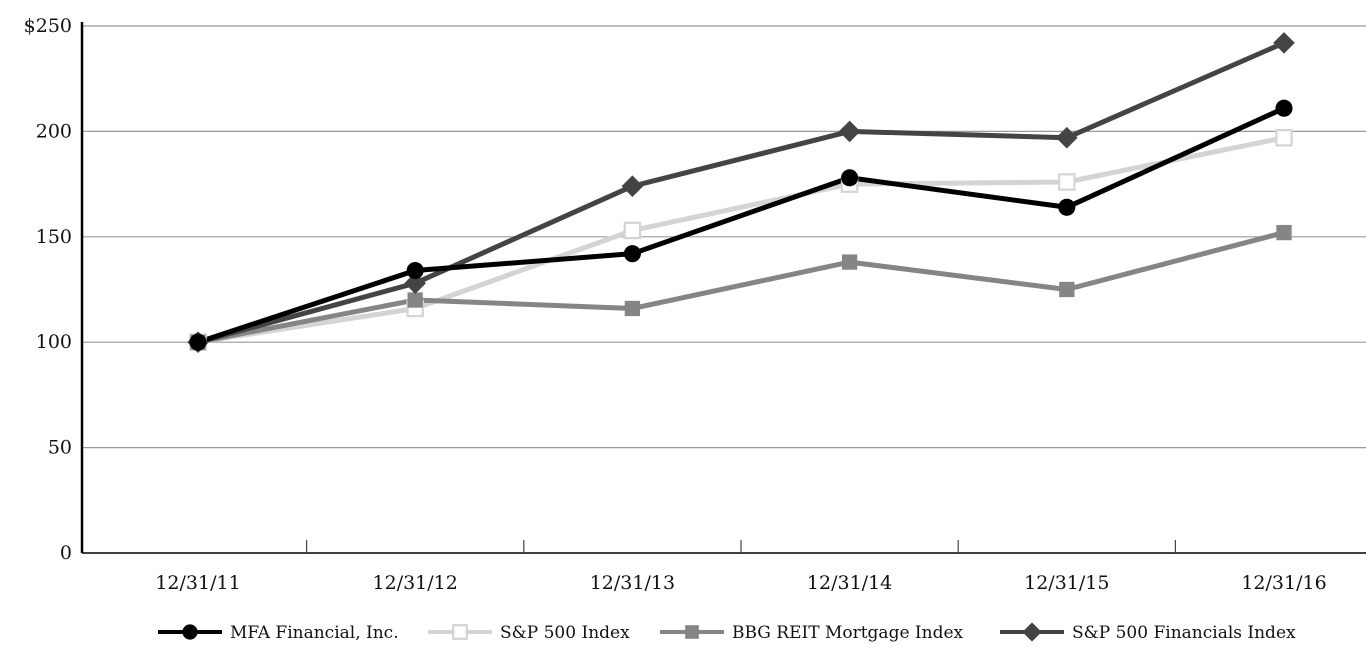 This screenshot has height=648, width=1366. I want to click on legend-label: MFA Financial, Inc., so click(314, 633).